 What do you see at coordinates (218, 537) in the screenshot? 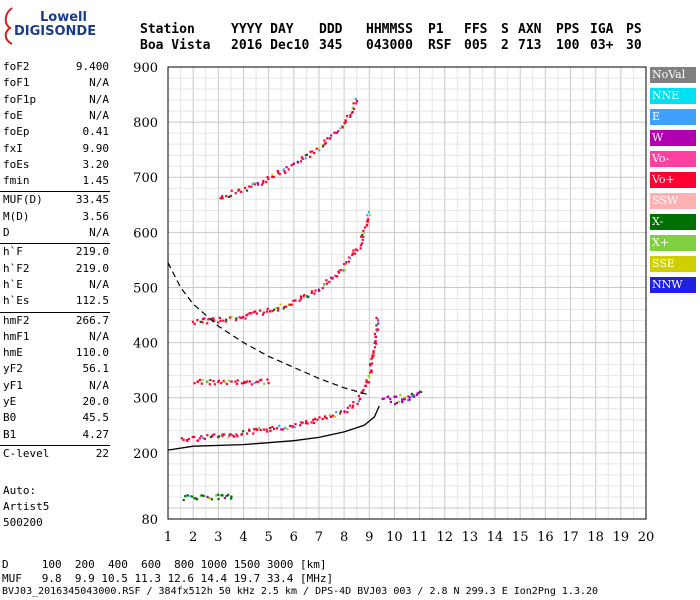
I see `x-tick-label: 3` at bounding box center [218, 537].